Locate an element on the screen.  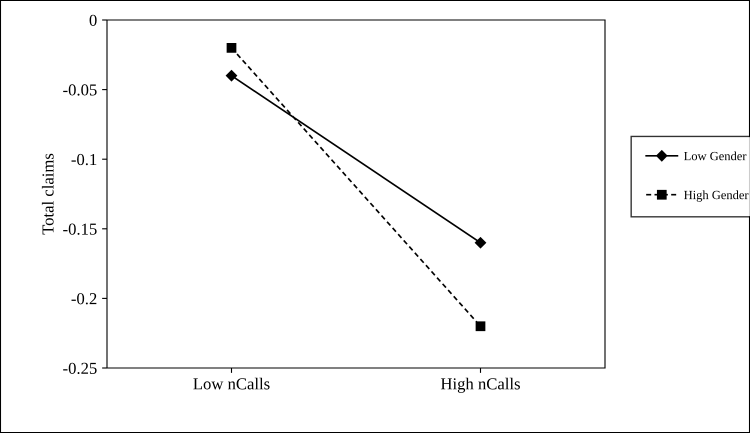
y-axis-title: Total claims is located at coordinates (48, 194).